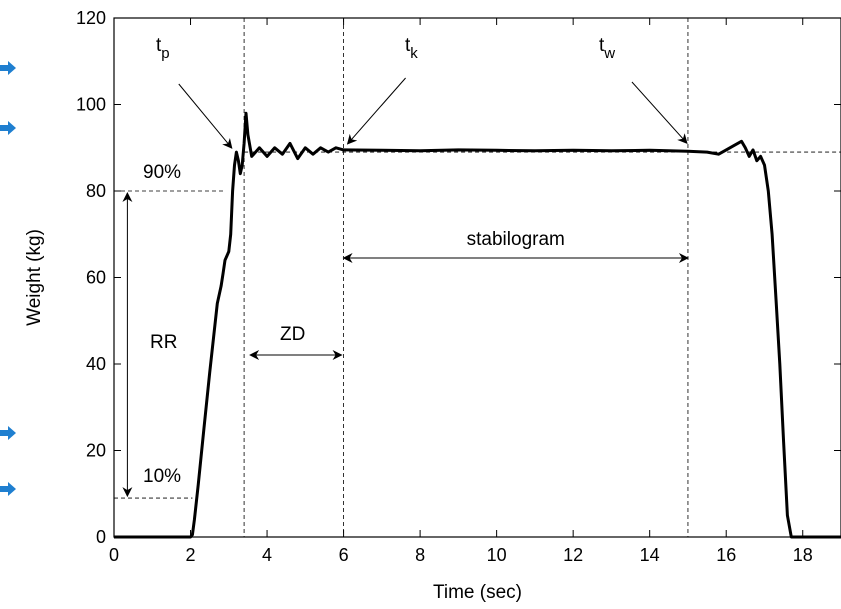 This screenshot has height=609, width=841. What do you see at coordinates (162, 476) in the screenshot?
I see `ten-percent-label: 10%` at bounding box center [162, 476].